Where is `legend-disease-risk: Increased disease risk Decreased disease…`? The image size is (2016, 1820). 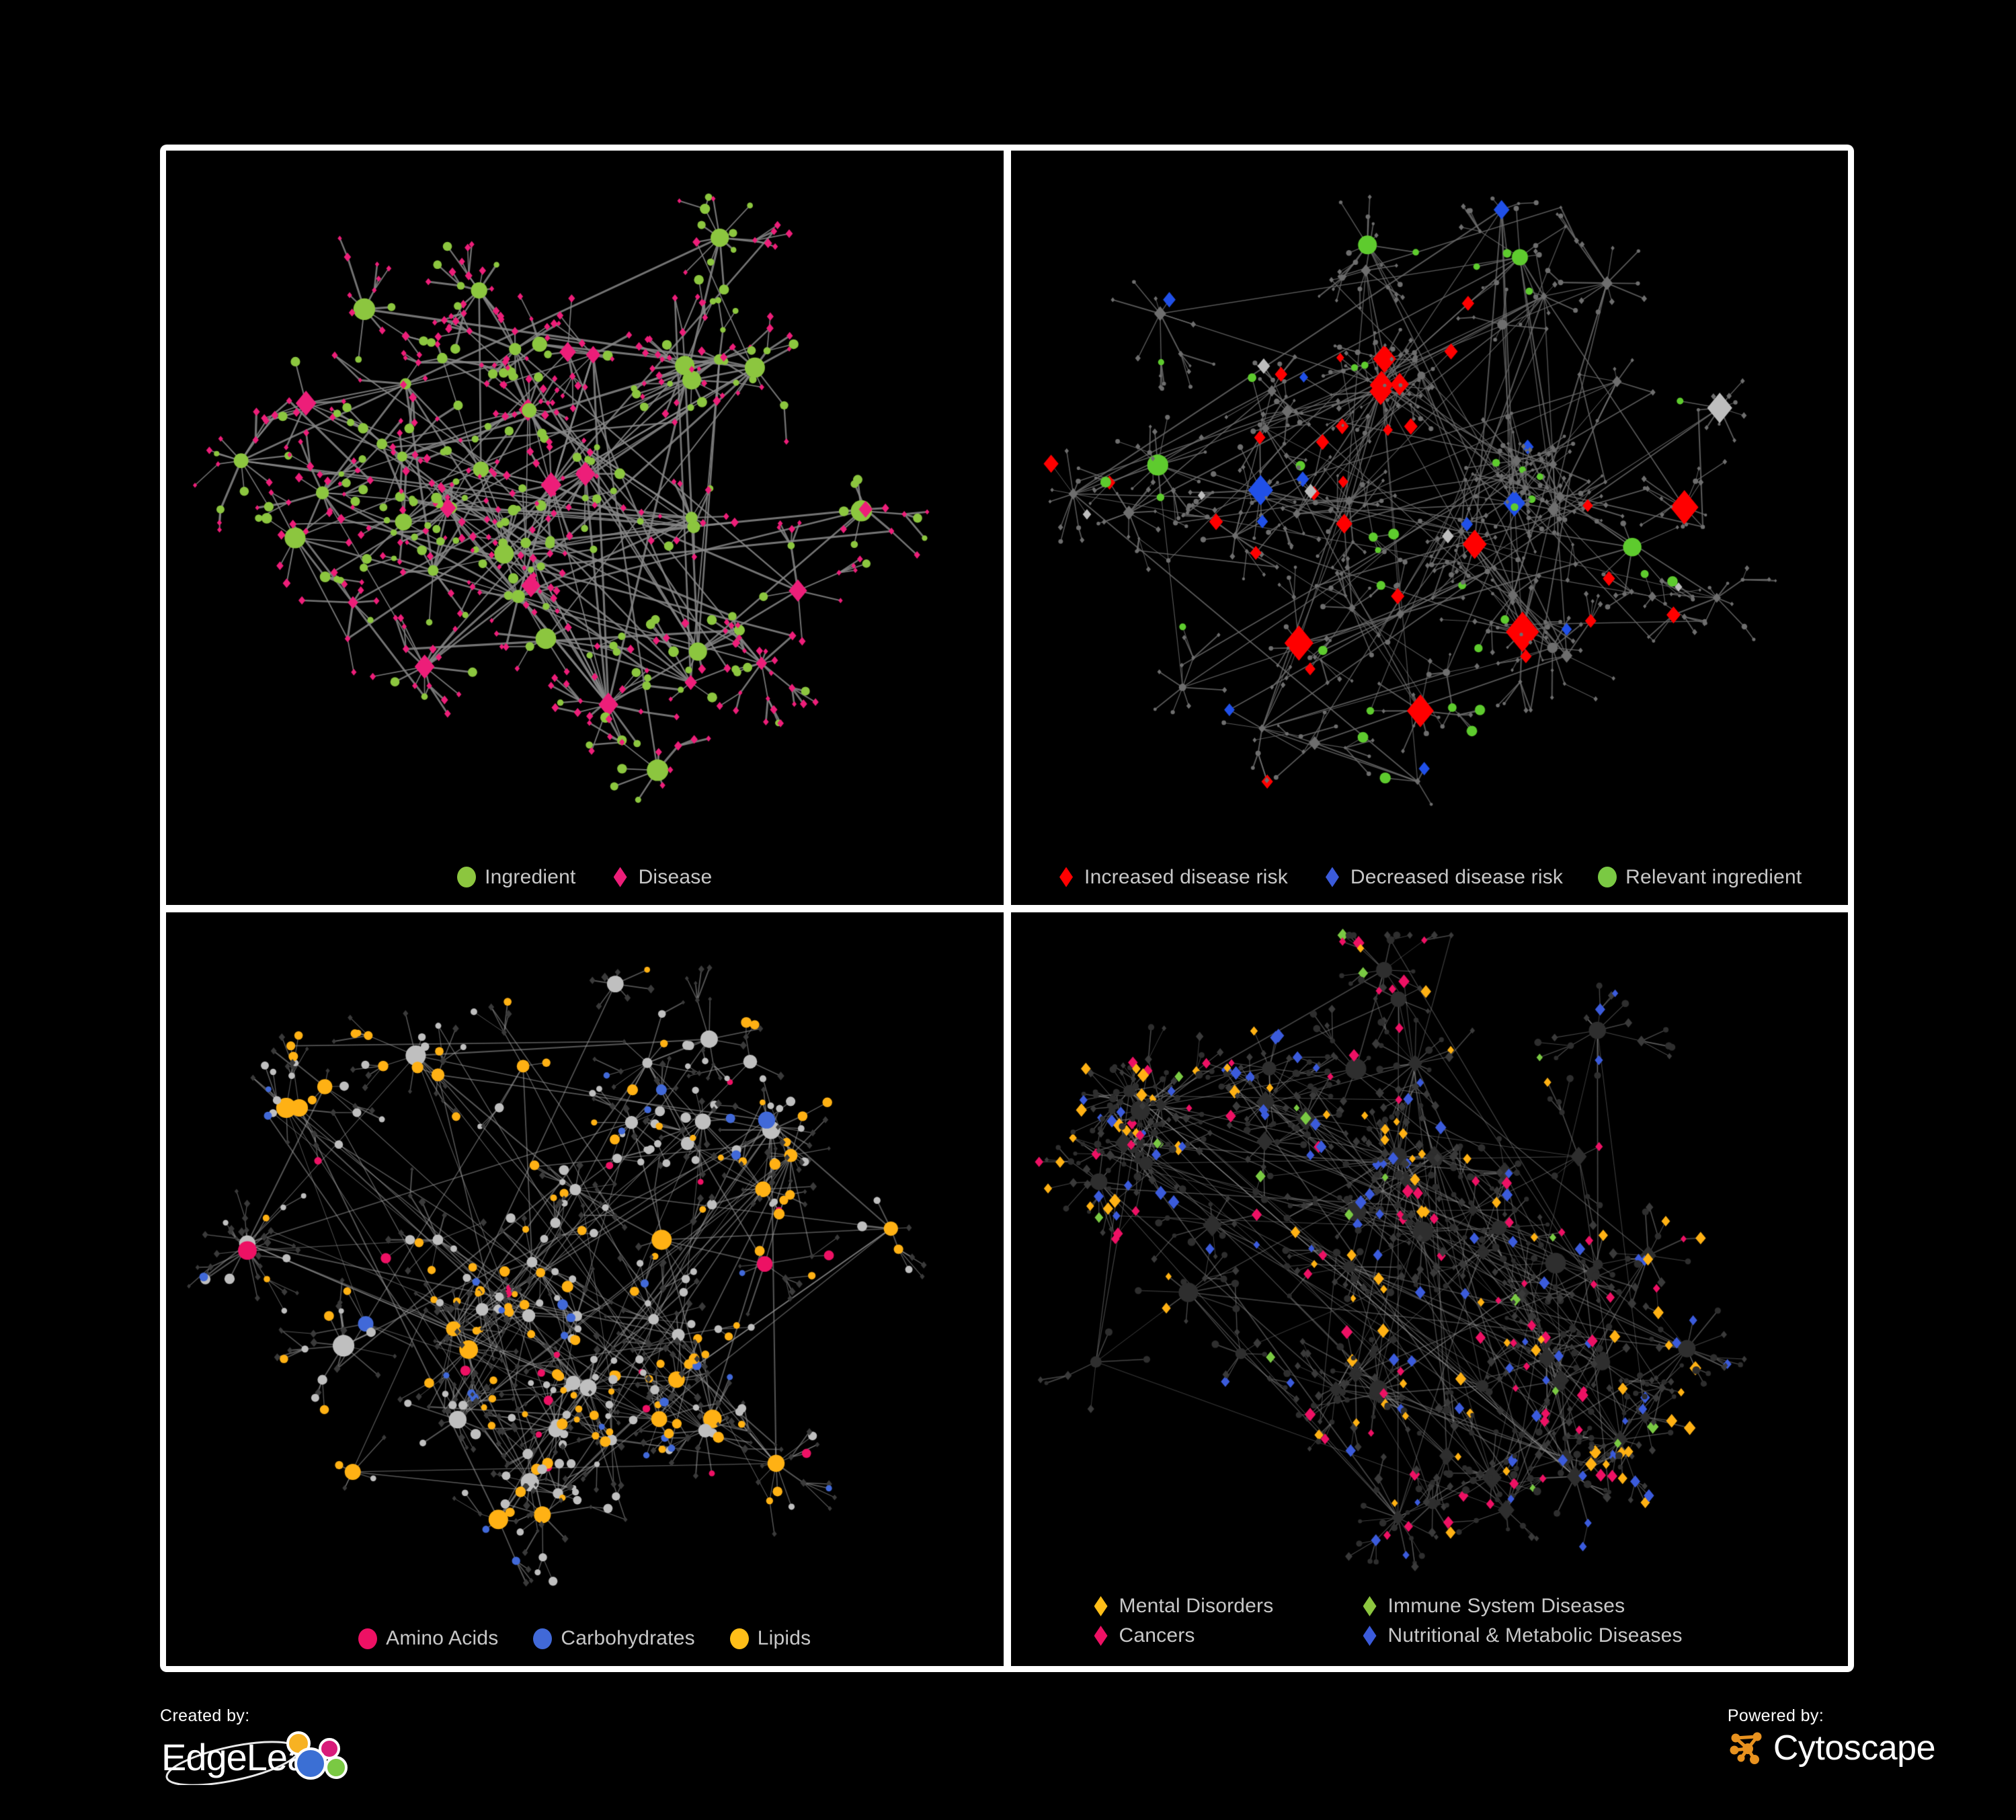 legend-disease-risk: Increased disease risk Decreased disease… is located at coordinates (1430, 877).